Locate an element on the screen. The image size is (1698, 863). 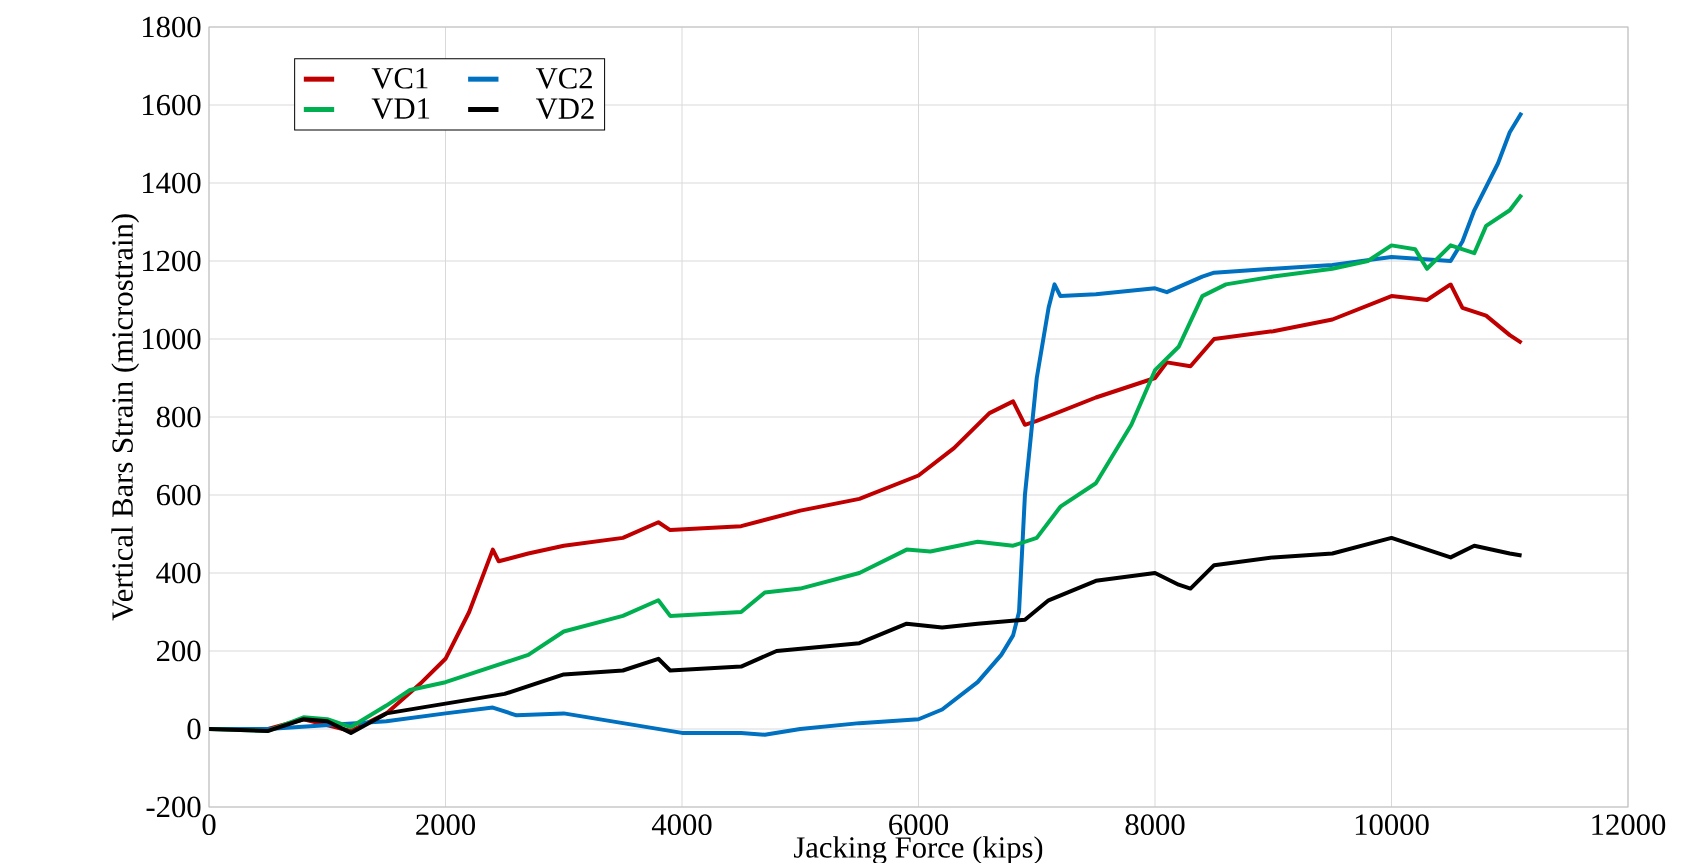
x-tick-label: 8000 is located at coordinates (1155, 825).